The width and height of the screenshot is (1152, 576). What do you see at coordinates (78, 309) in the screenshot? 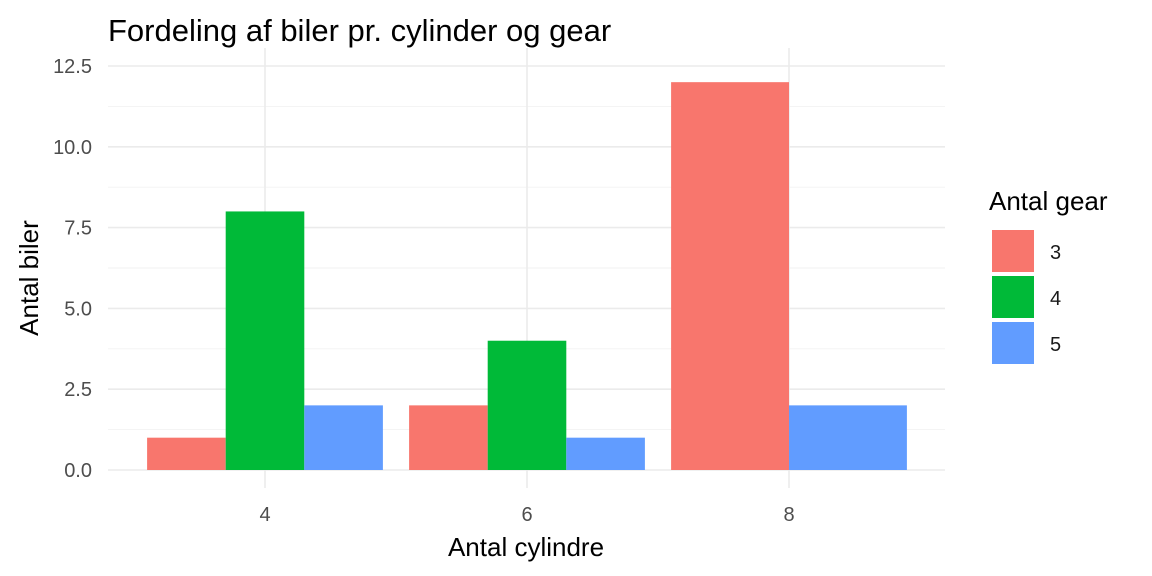
I see `y-tick-label: 5.0` at bounding box center [78, 309].